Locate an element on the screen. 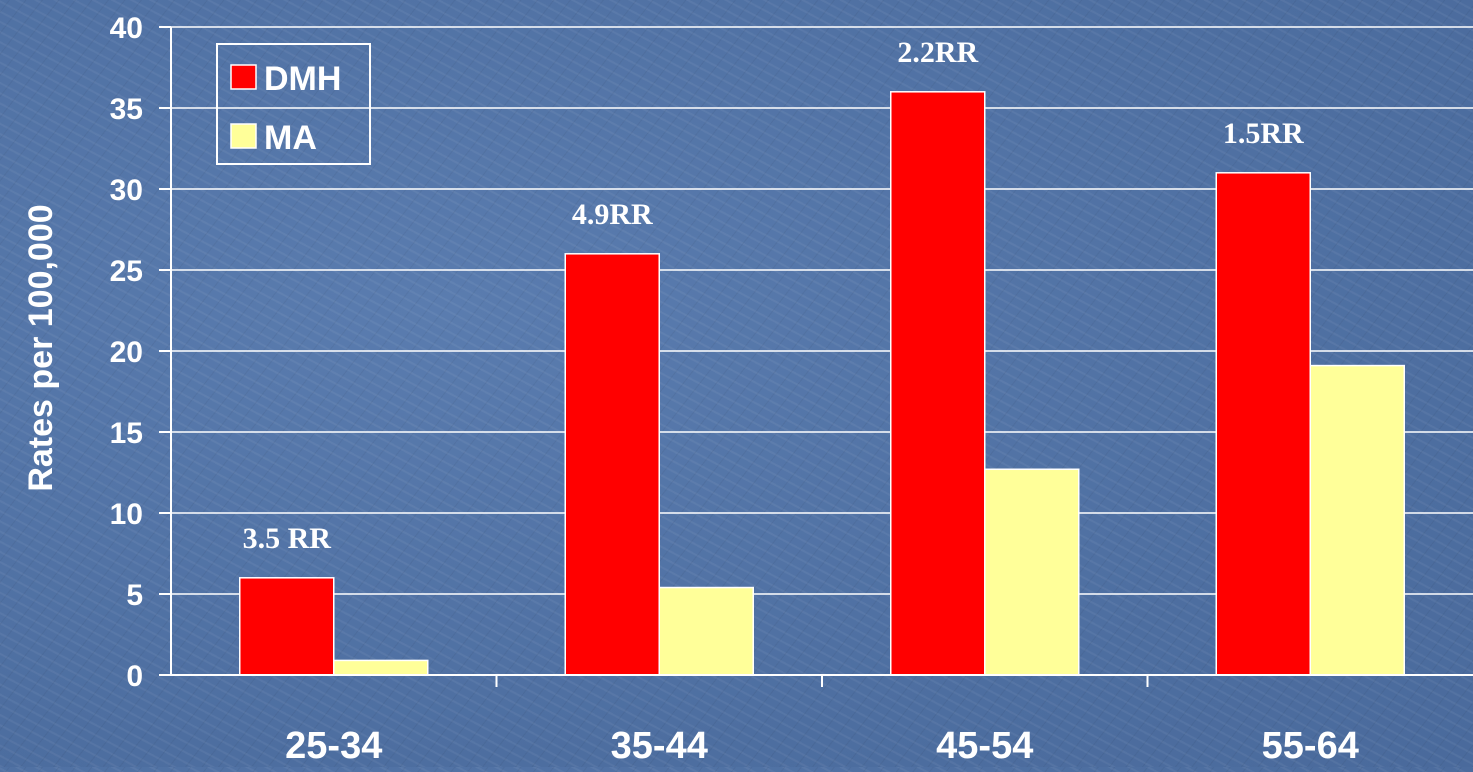  legend: DMH MA is located at coordinates (293, 104).